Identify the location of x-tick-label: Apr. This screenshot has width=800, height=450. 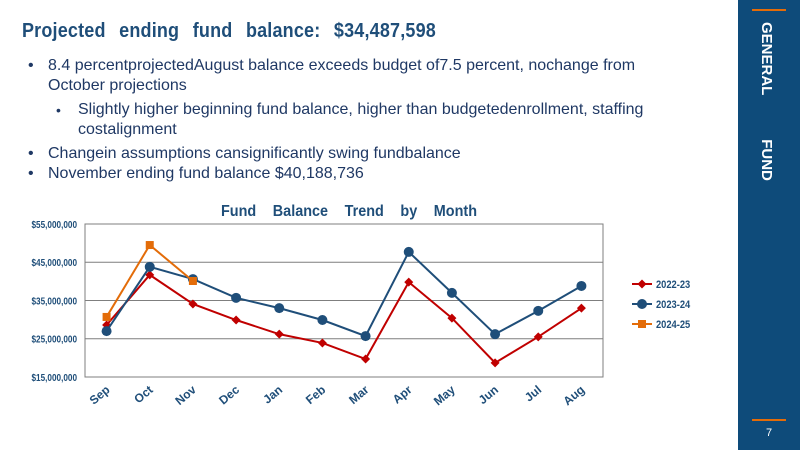
(402, 394).